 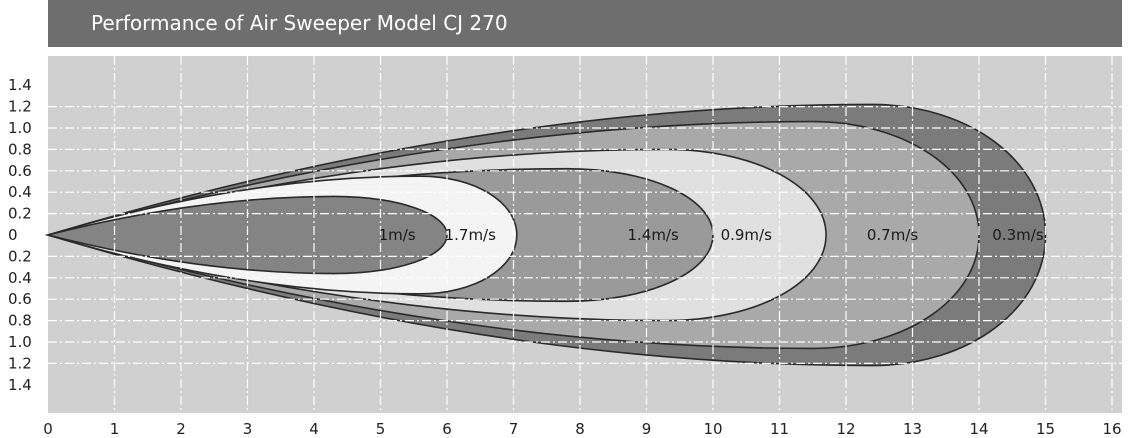 I want to click on x-tick-label: 14, so click(x=978, y=429).